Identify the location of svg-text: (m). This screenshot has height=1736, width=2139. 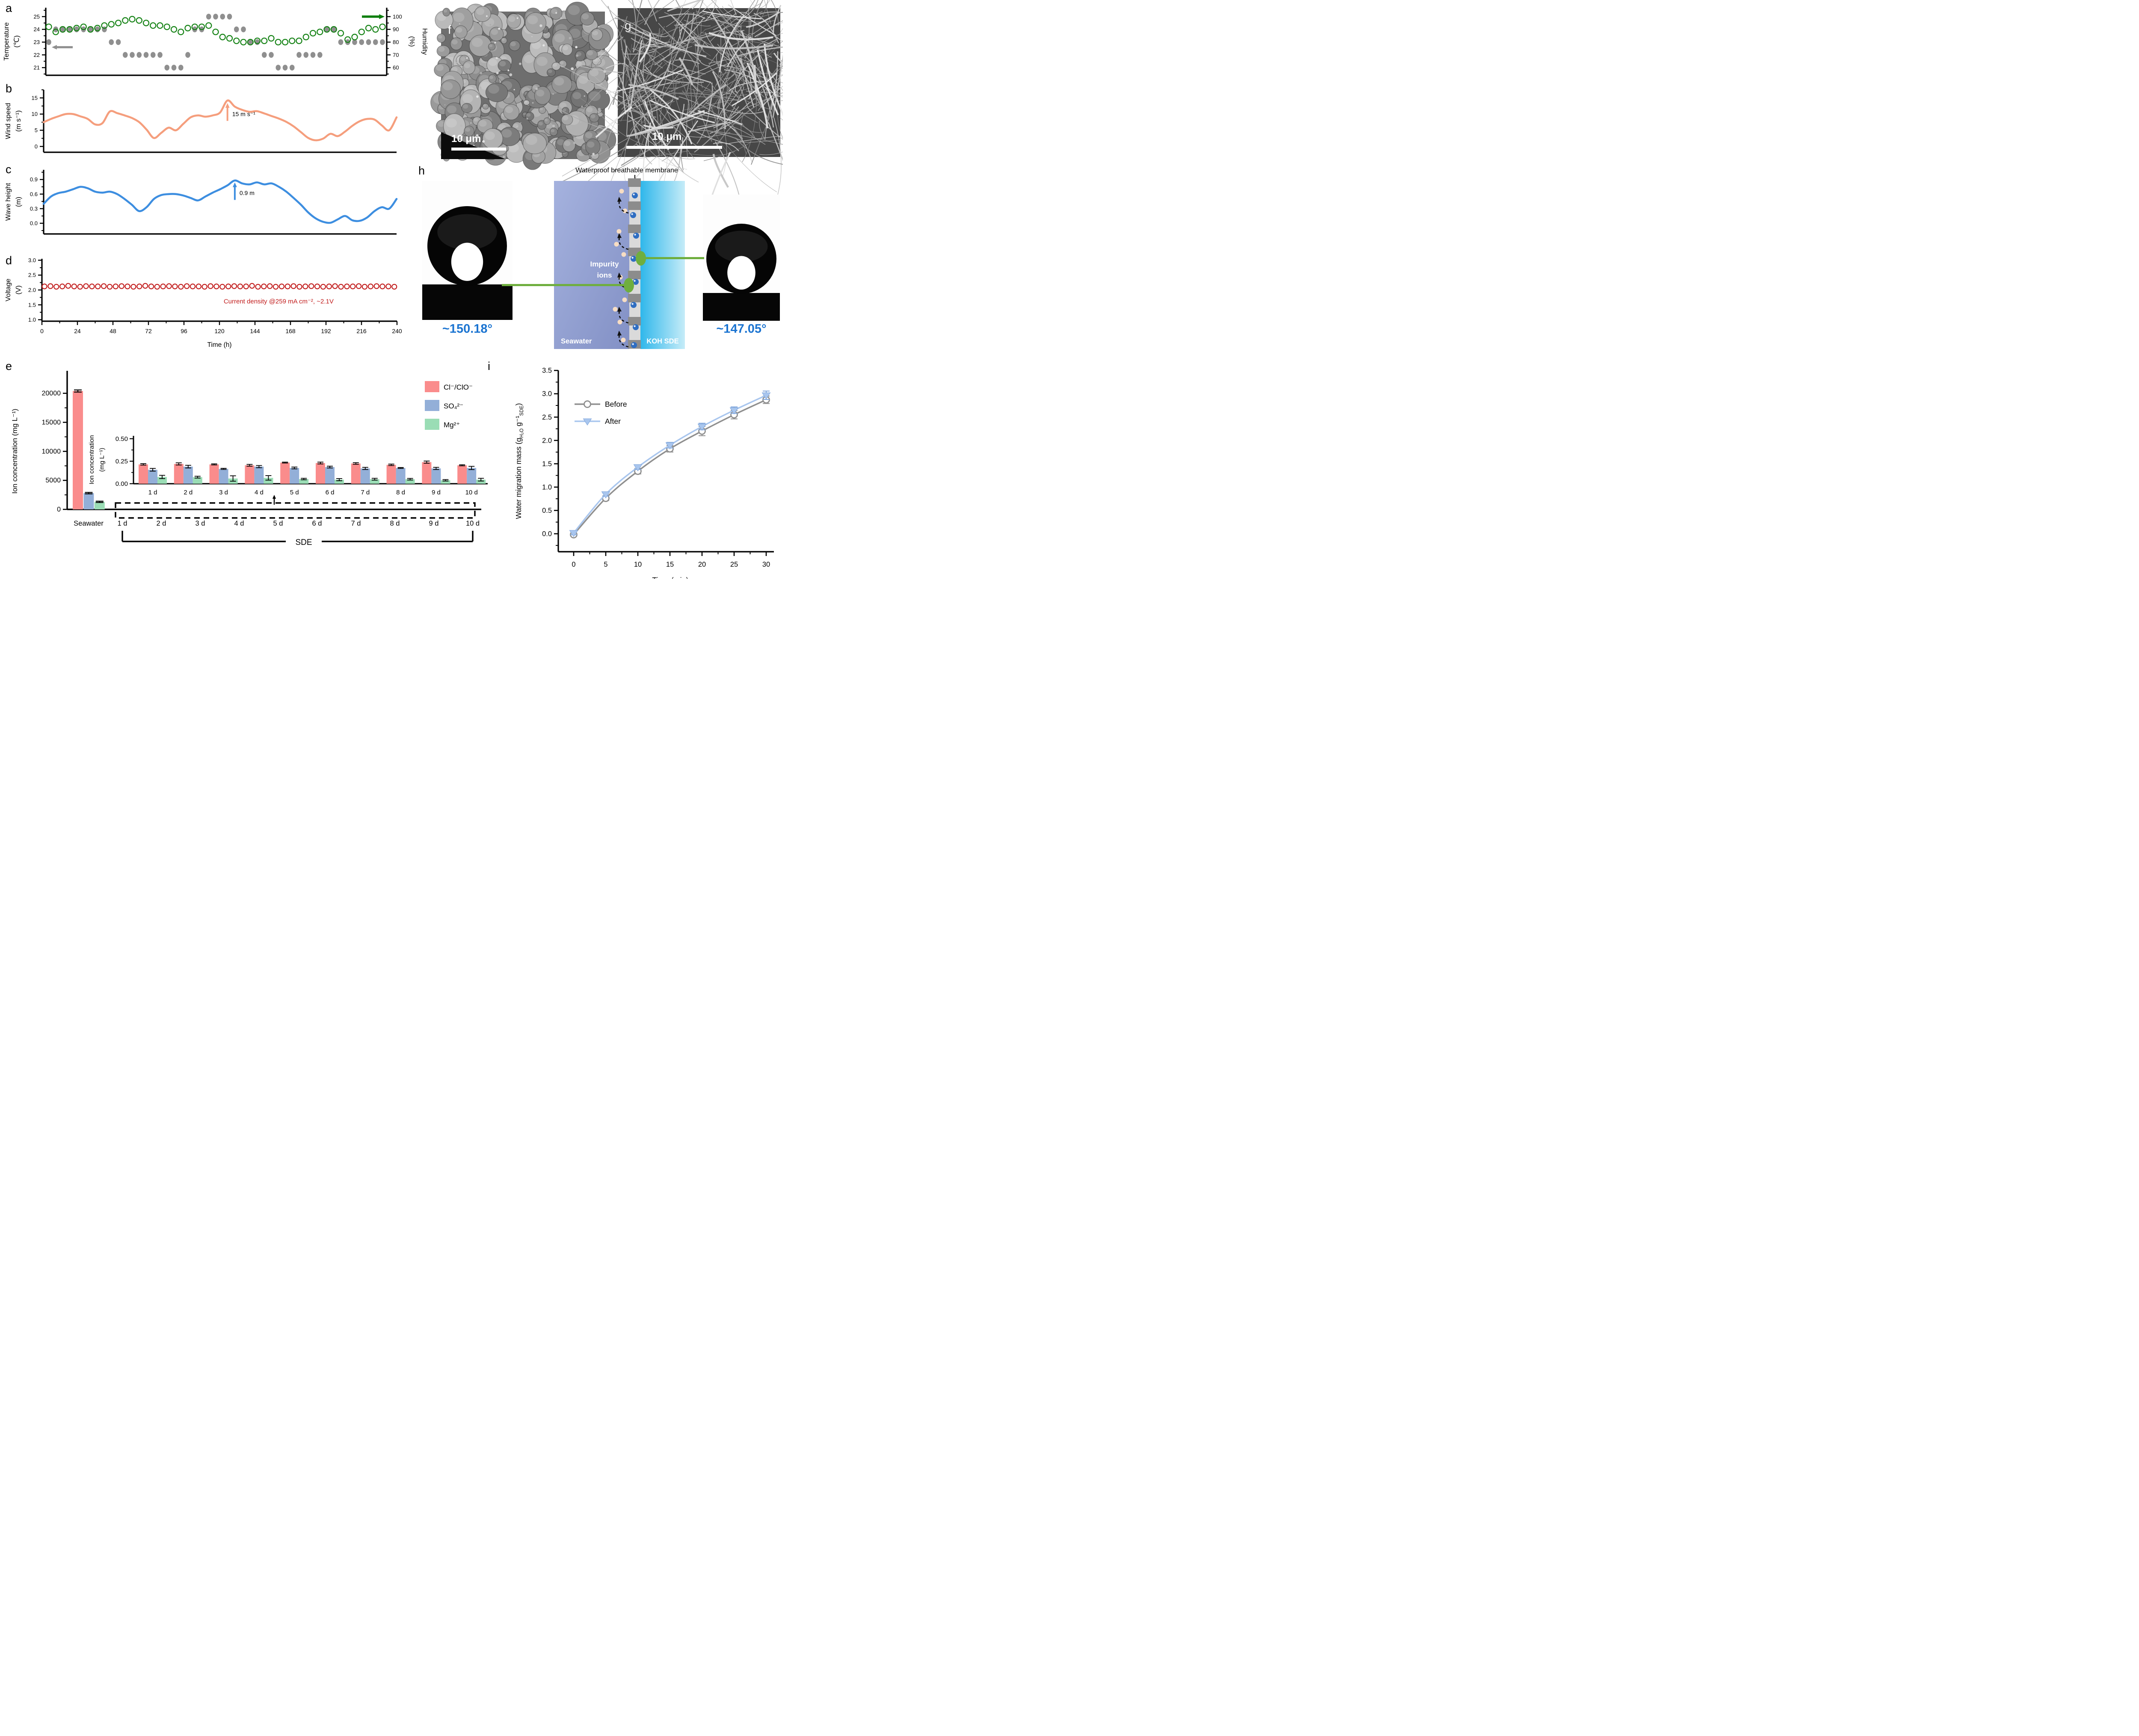
(19, 202).